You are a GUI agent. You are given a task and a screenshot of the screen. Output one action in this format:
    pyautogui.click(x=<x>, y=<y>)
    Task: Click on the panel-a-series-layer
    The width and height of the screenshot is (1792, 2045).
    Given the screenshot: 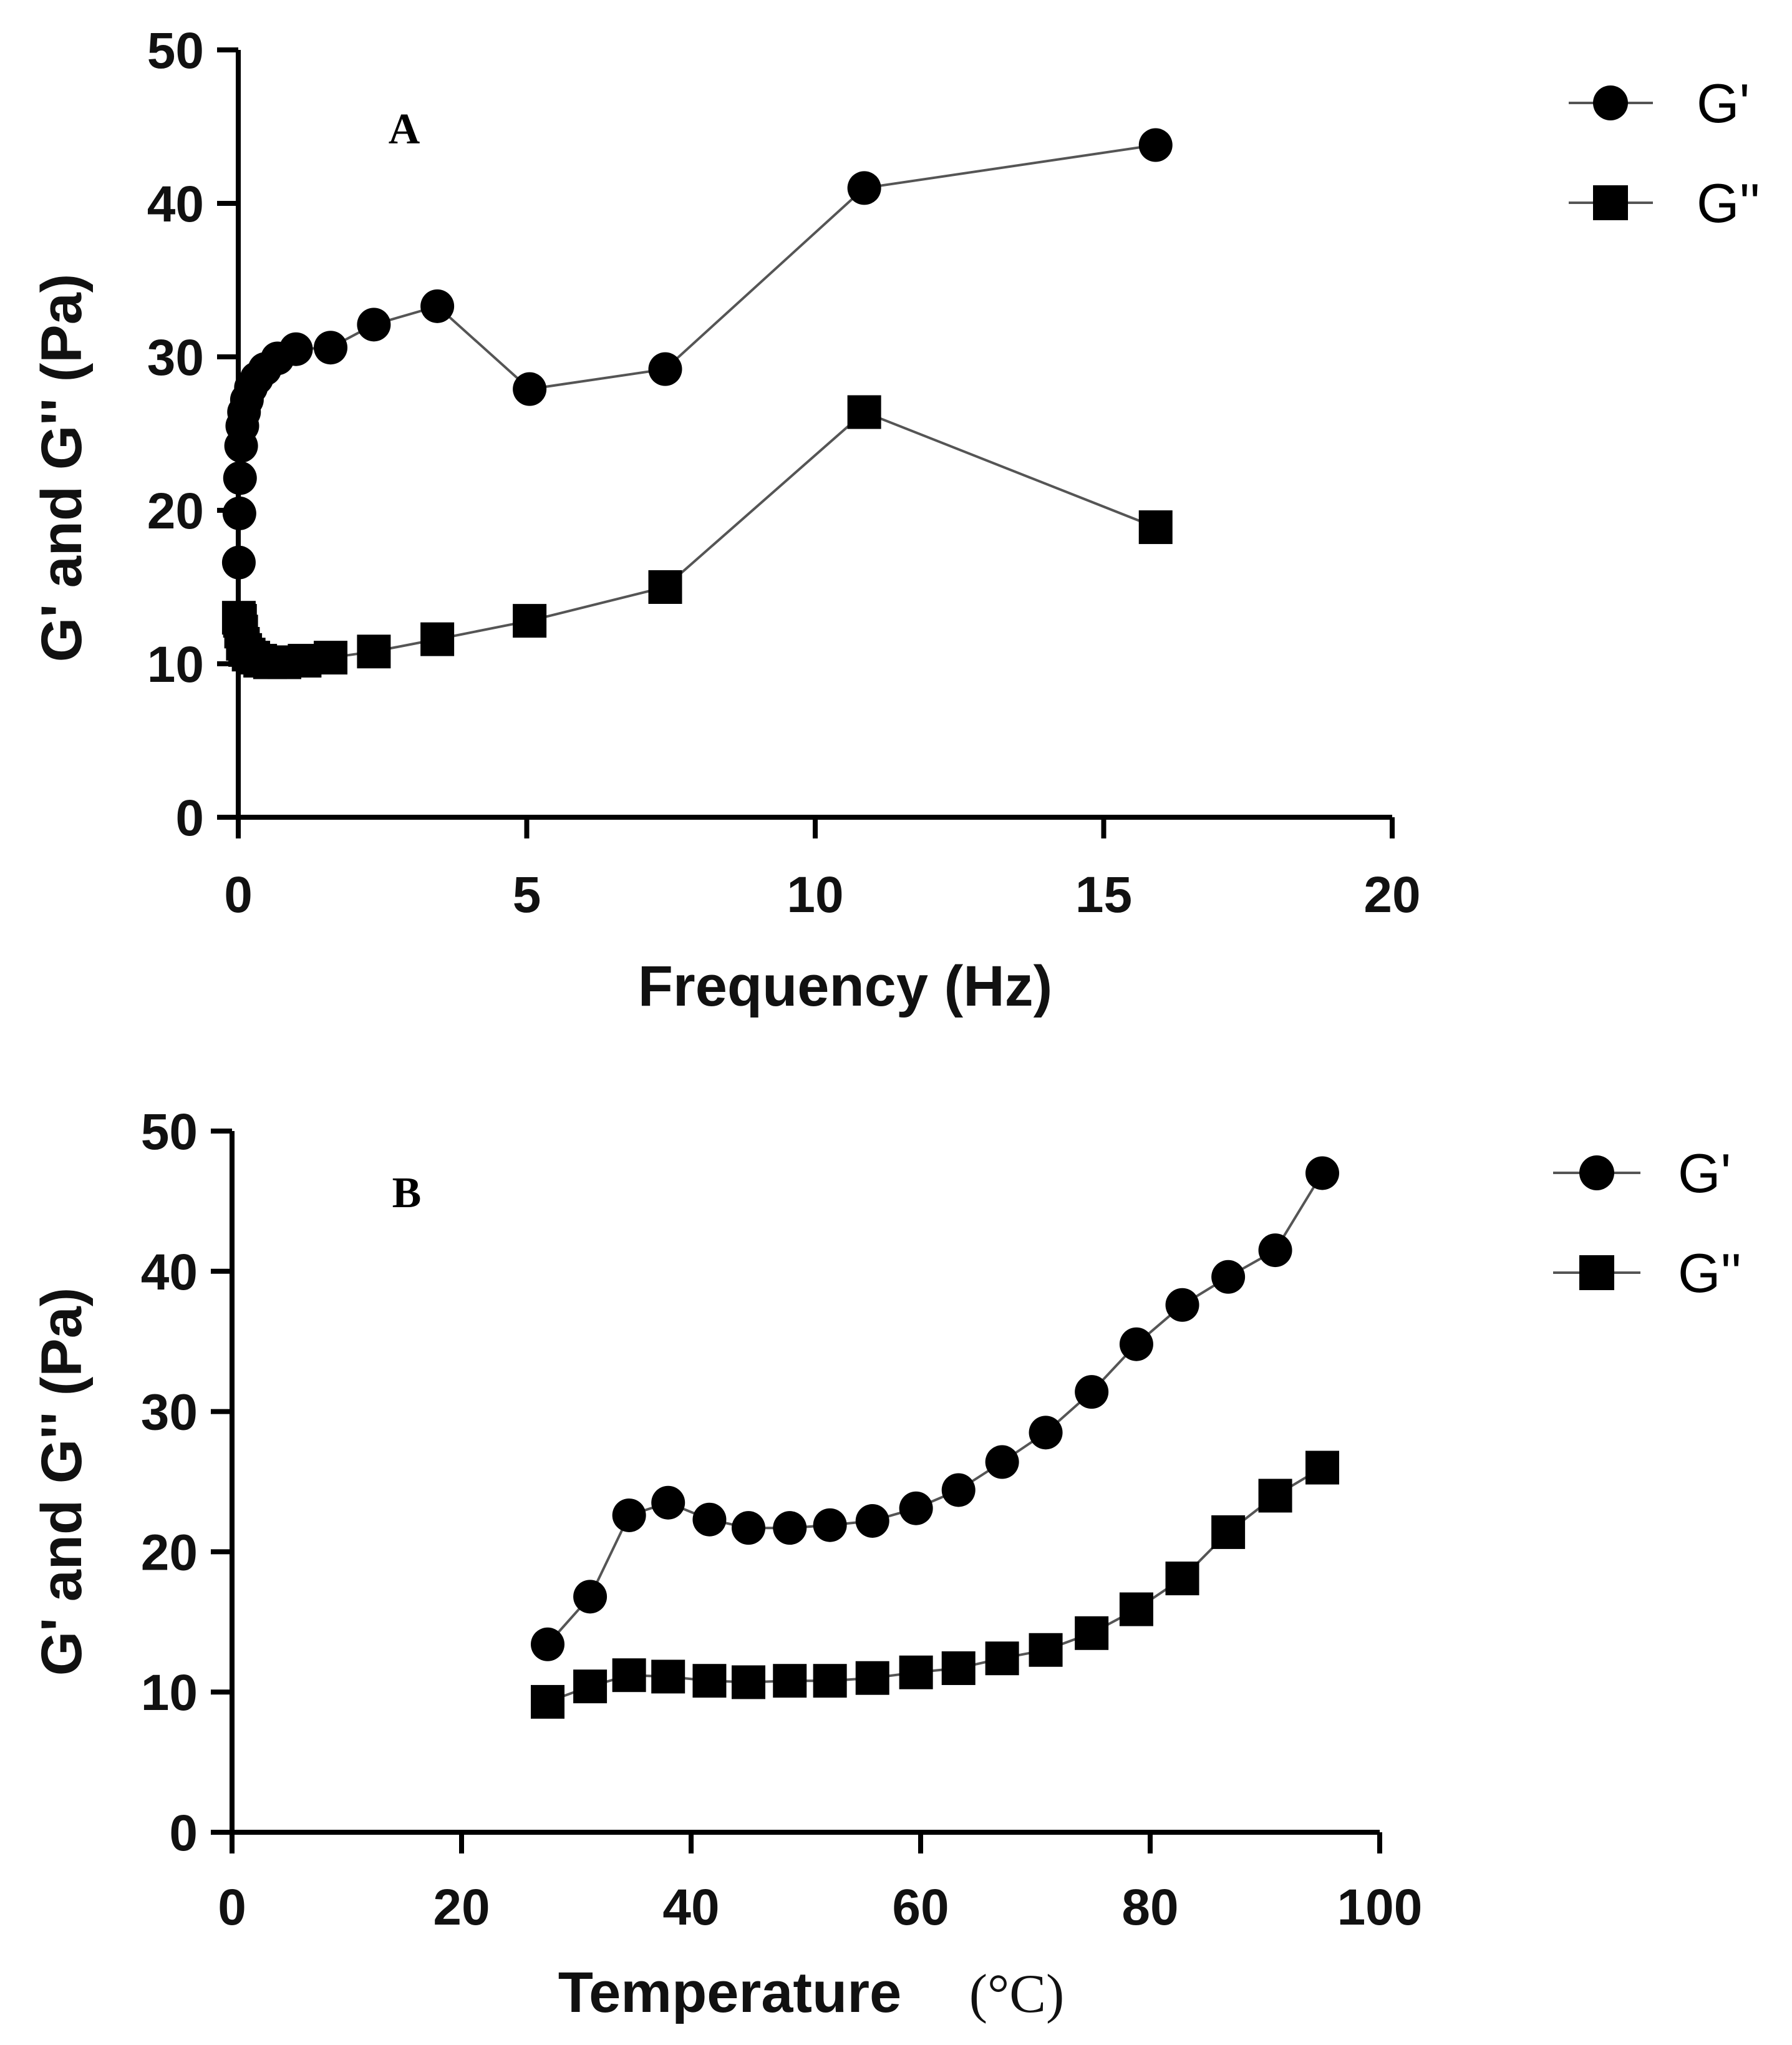 What is the action you would take?
    pyautogui.click(x=697, y=403)
    